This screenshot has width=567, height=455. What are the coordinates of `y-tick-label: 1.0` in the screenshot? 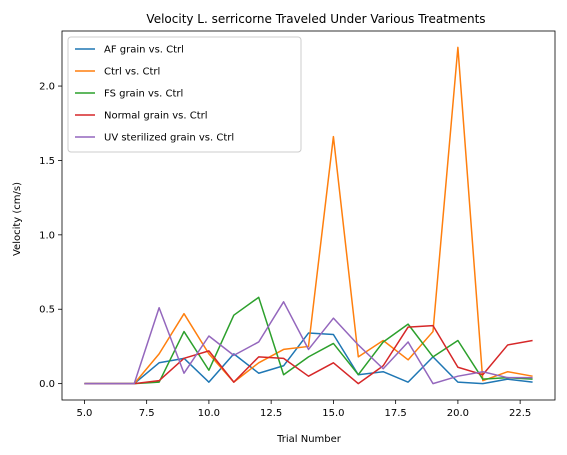 It's located at (47, 235).